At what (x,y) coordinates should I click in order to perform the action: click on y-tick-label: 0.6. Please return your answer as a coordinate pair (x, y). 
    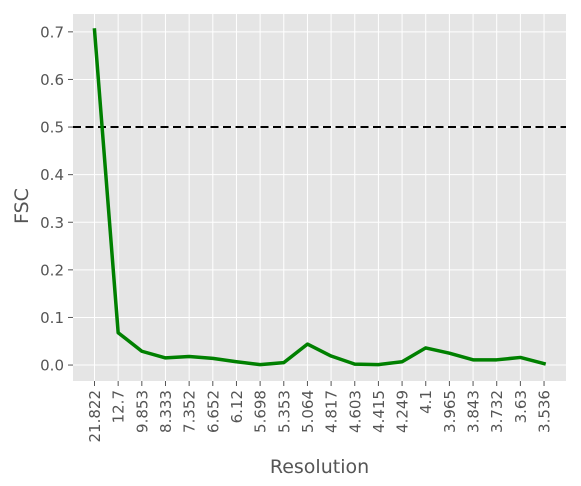
    Looking at the image, I should click on (52, 80).